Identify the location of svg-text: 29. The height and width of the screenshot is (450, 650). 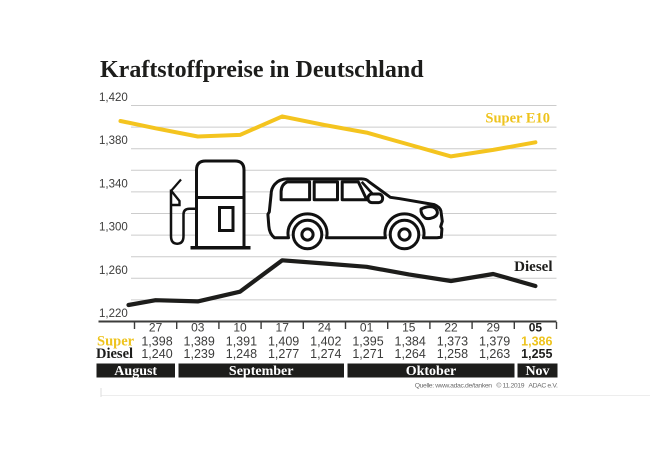
(494, 328).